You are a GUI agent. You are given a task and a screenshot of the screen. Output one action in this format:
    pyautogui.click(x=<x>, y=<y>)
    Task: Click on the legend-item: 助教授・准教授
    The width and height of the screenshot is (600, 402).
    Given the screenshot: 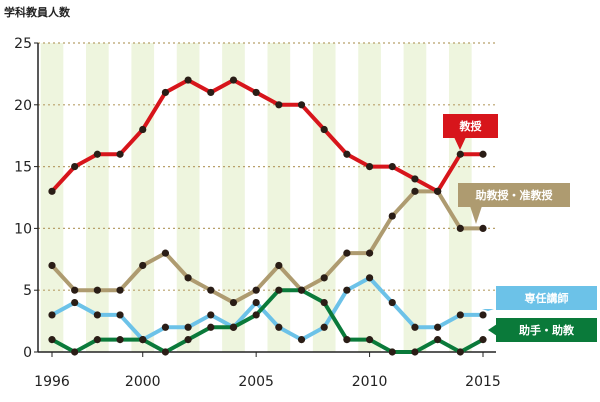 What is the action you would take?
    pyautogui.click(x=514, y=203)
    